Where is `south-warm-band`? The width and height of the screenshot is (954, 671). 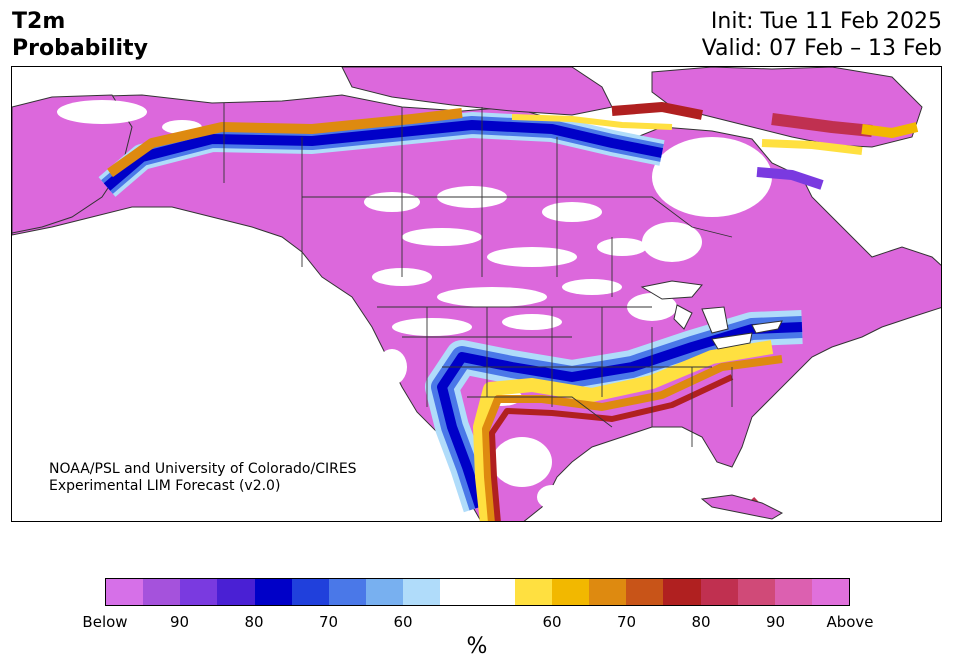
south-warm-band is located at coordinates (623, 430).